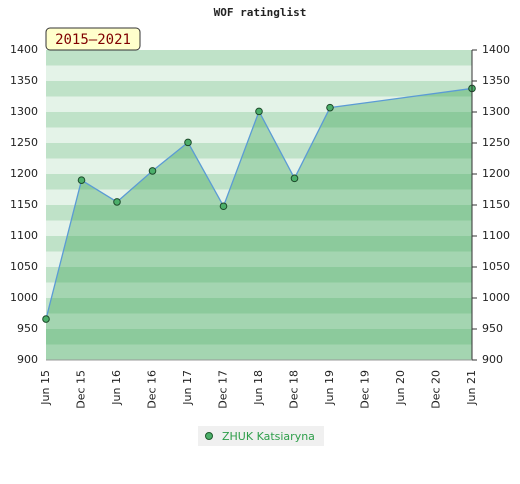 This screenshot has height=484, width=520. I want to click on y-tick-label: 1150, so click(24, 204).